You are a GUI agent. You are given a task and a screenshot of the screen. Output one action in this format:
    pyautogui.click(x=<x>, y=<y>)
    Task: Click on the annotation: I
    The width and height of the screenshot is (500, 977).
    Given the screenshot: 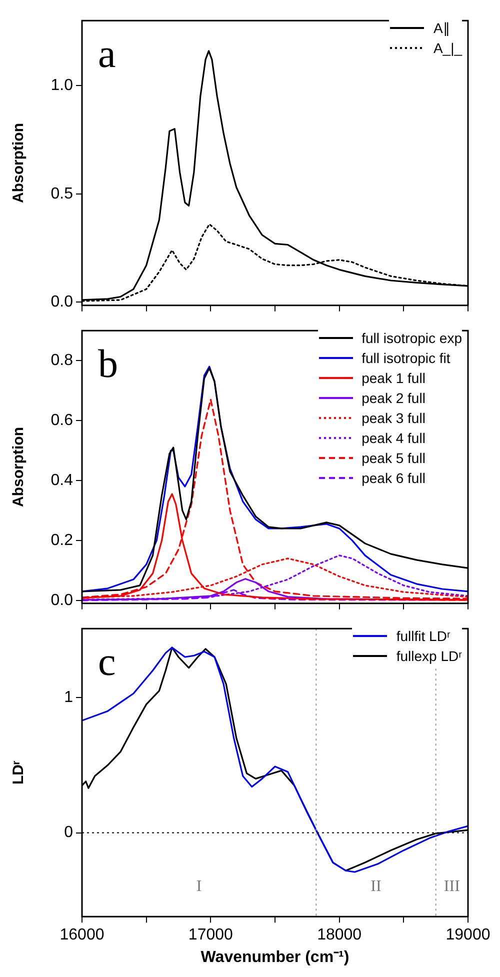 What is the action you would take?
    pyautogui.click(x=199, y=886)
    